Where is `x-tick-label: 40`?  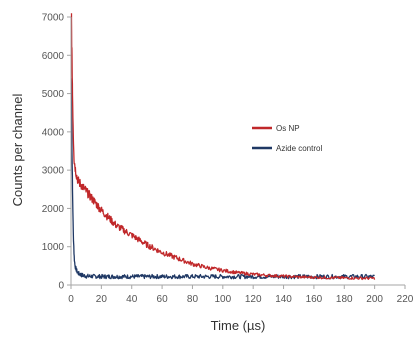 x-tick-label: 40 is located at coordinates (132, 299).